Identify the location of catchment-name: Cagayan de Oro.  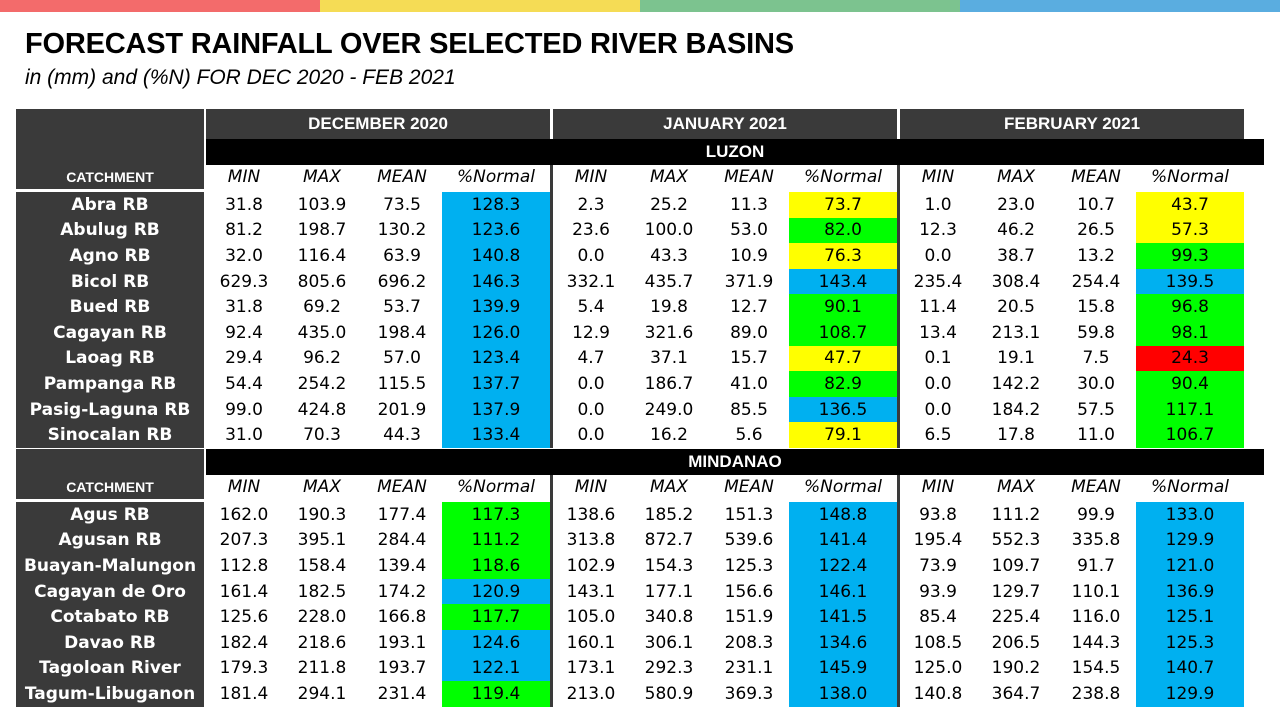
(110, 591).